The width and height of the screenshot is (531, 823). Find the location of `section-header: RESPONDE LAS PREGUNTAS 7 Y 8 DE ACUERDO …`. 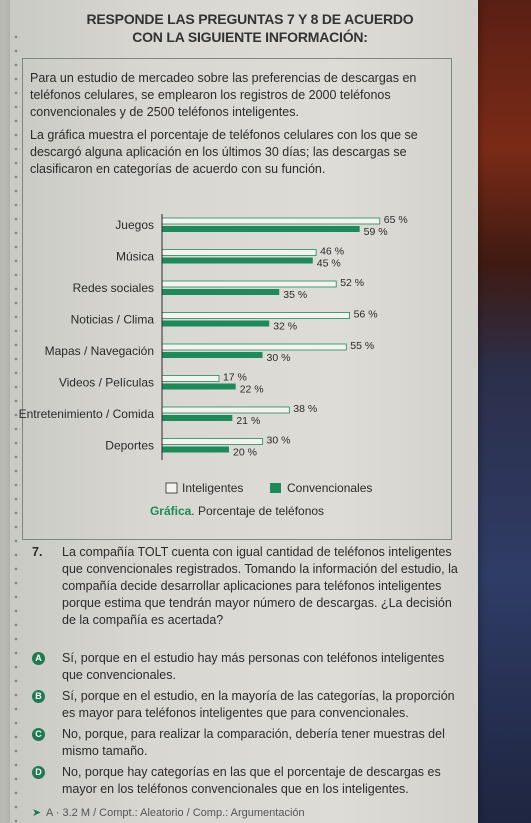

section-header: RESPONDE LAS PREGUNTAS 7 Y 8 DE ACUERDO … is located at coordinates (250, 28).